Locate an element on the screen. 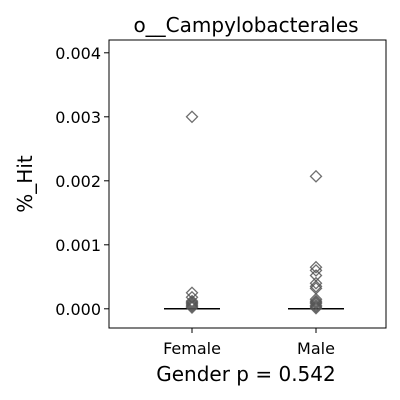 The image size is (400, 400). x-axis: Female Male is located at coordinates (249, 343).